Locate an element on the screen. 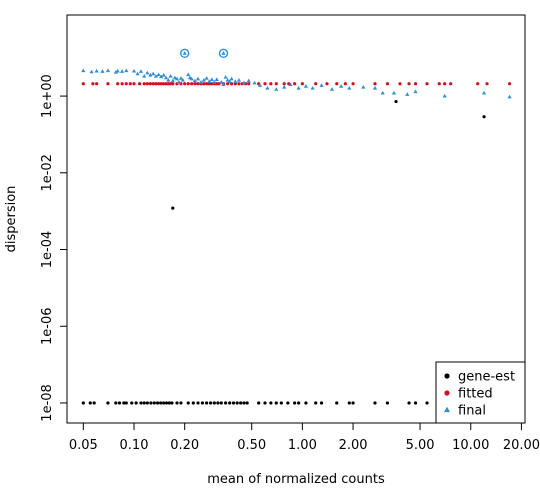 The image size is (540, 501). x-tick-label: 0.20 is located at coordinates (184, 445).